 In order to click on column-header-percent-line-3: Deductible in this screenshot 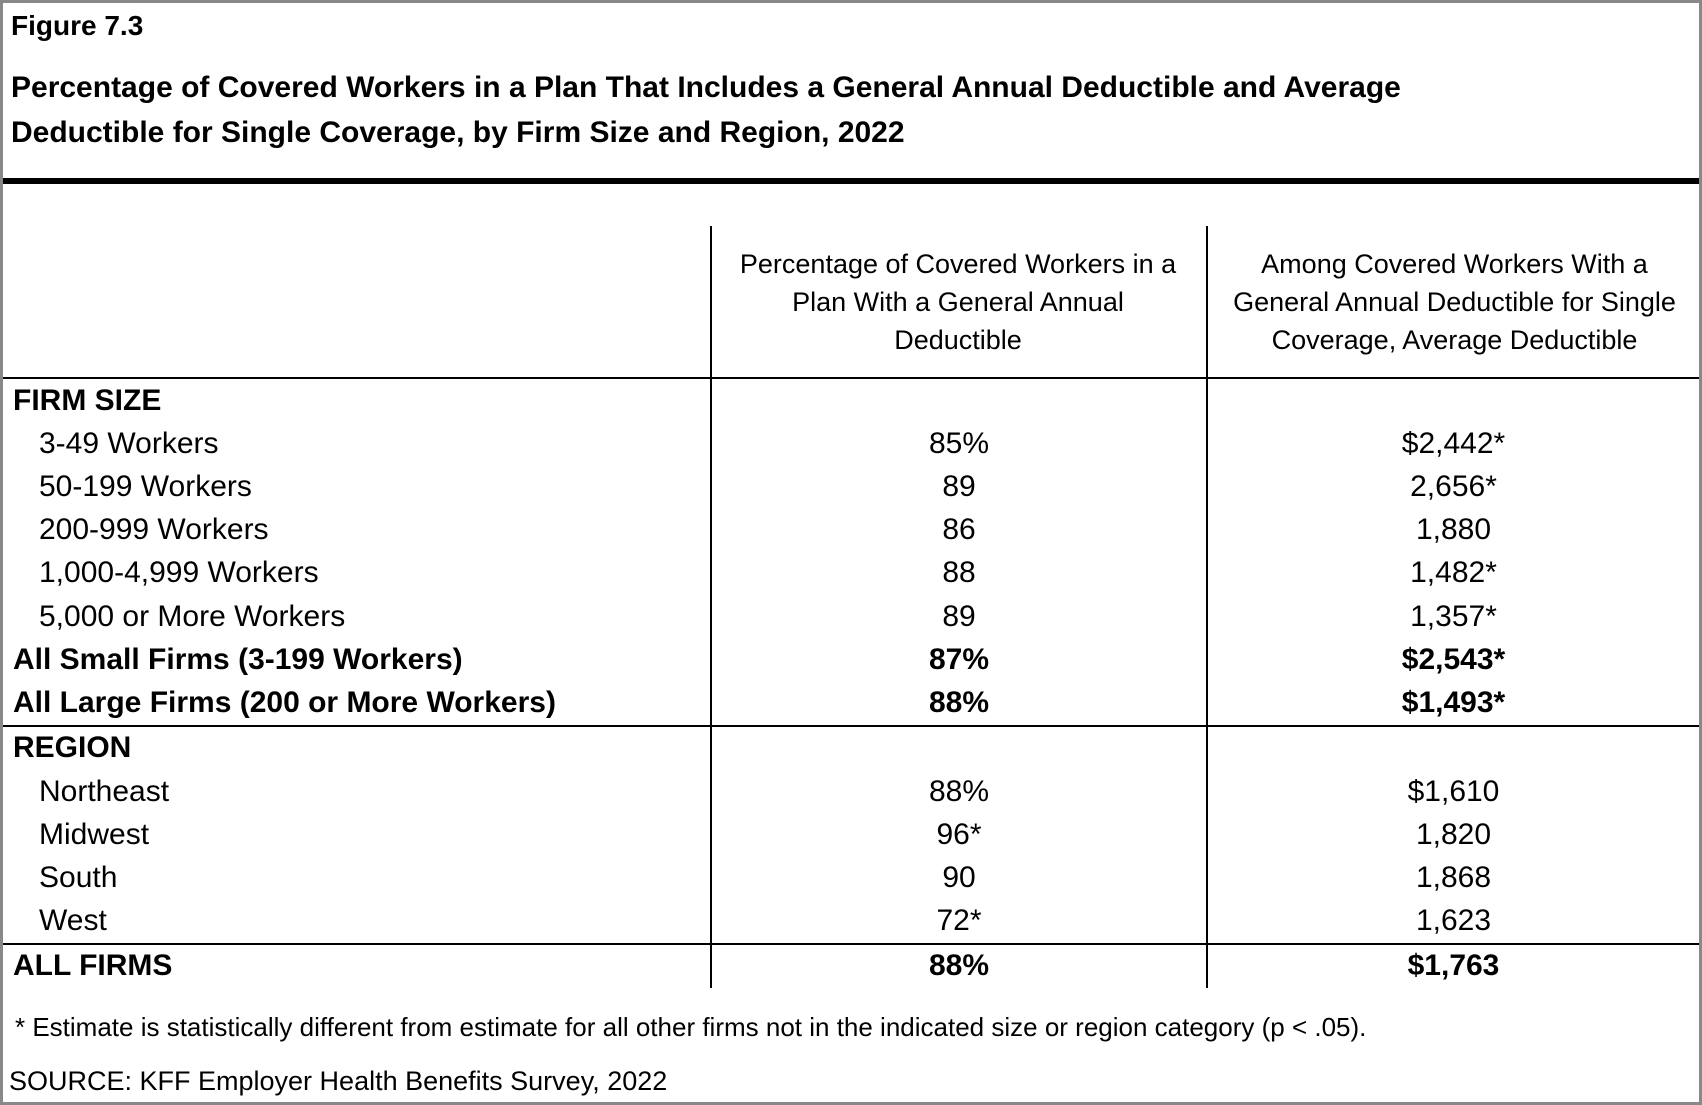, I will do `click(958, 340)`.